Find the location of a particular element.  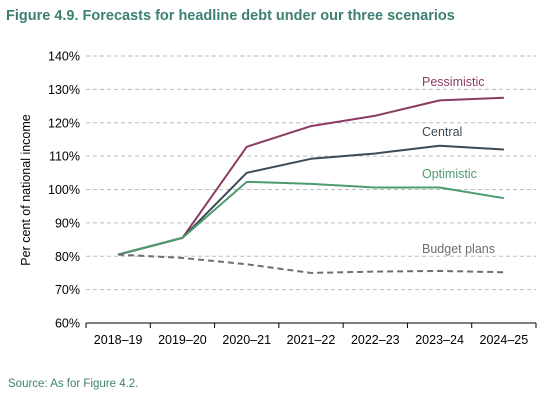

x-tick-label: 2024–25 is located at coordinates (504, 340).